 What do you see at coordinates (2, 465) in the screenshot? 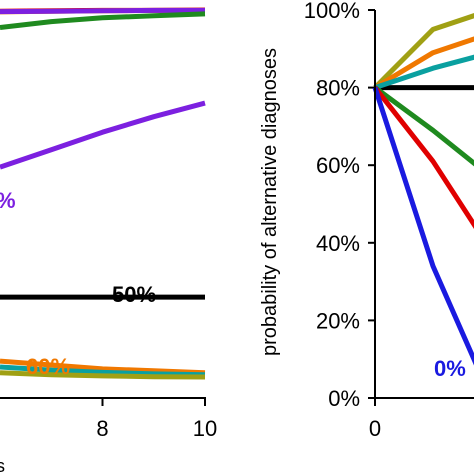
I see `left-x-axis-label-fragment: s` at bounding box center [2, 465].